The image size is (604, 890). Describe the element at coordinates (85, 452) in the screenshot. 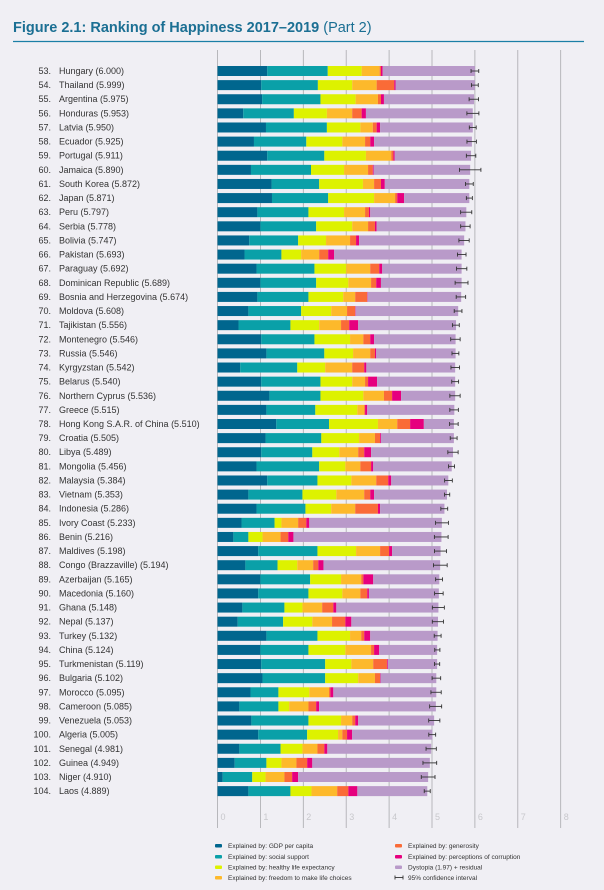

I see `country-label: Libya (5.489)` at that location.